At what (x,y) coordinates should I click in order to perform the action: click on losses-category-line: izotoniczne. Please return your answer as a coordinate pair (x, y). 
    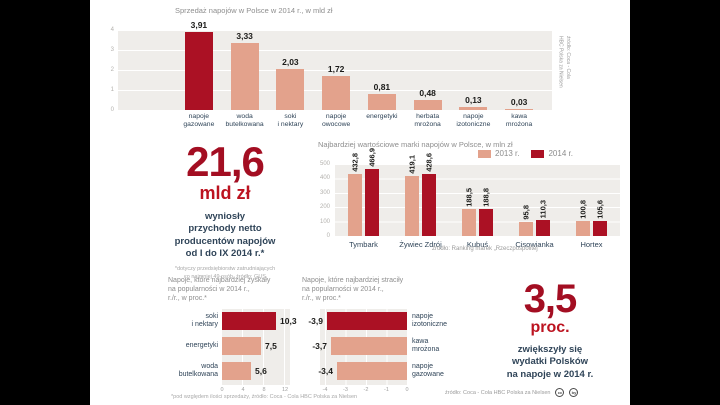
    Looking at the image, I should click on (430, 325).